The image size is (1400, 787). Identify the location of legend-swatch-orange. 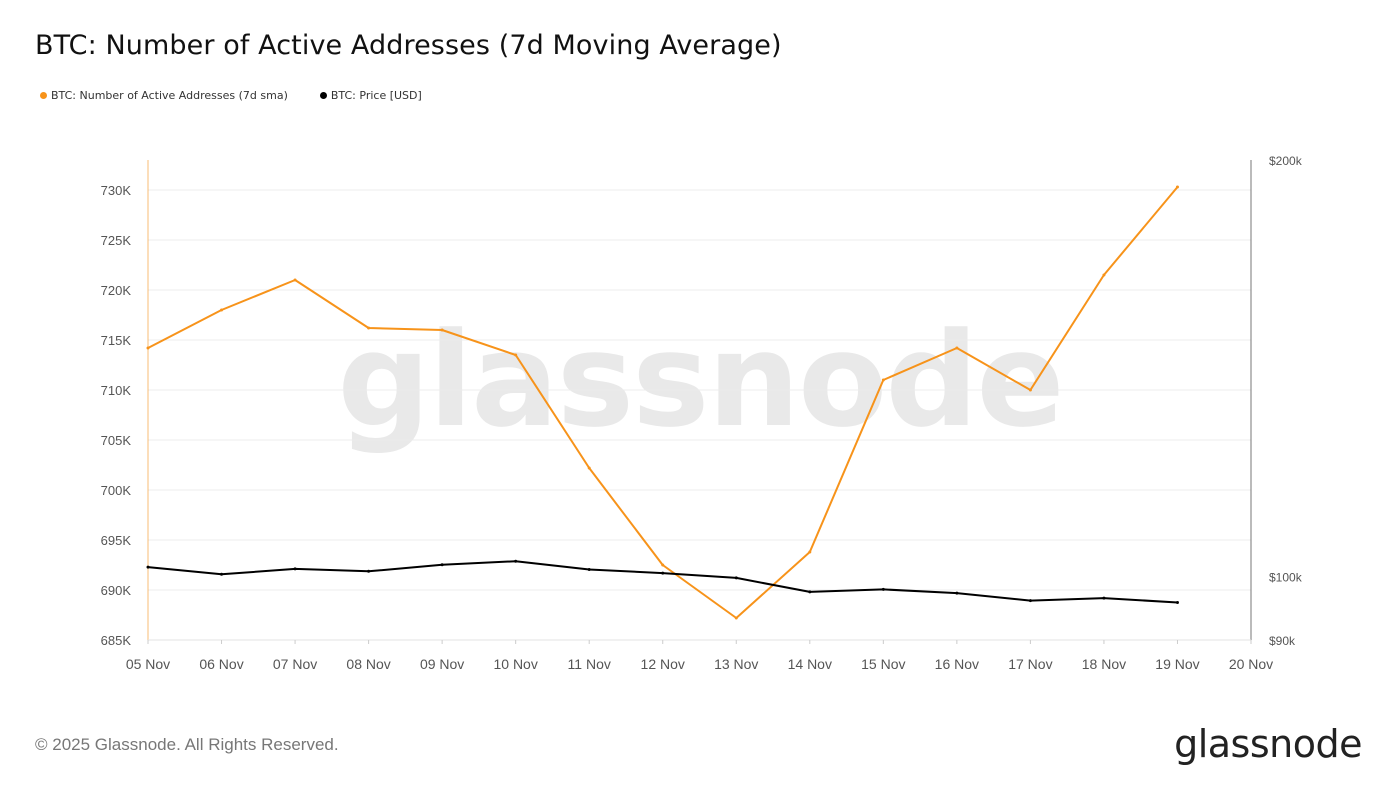
(43, 95).